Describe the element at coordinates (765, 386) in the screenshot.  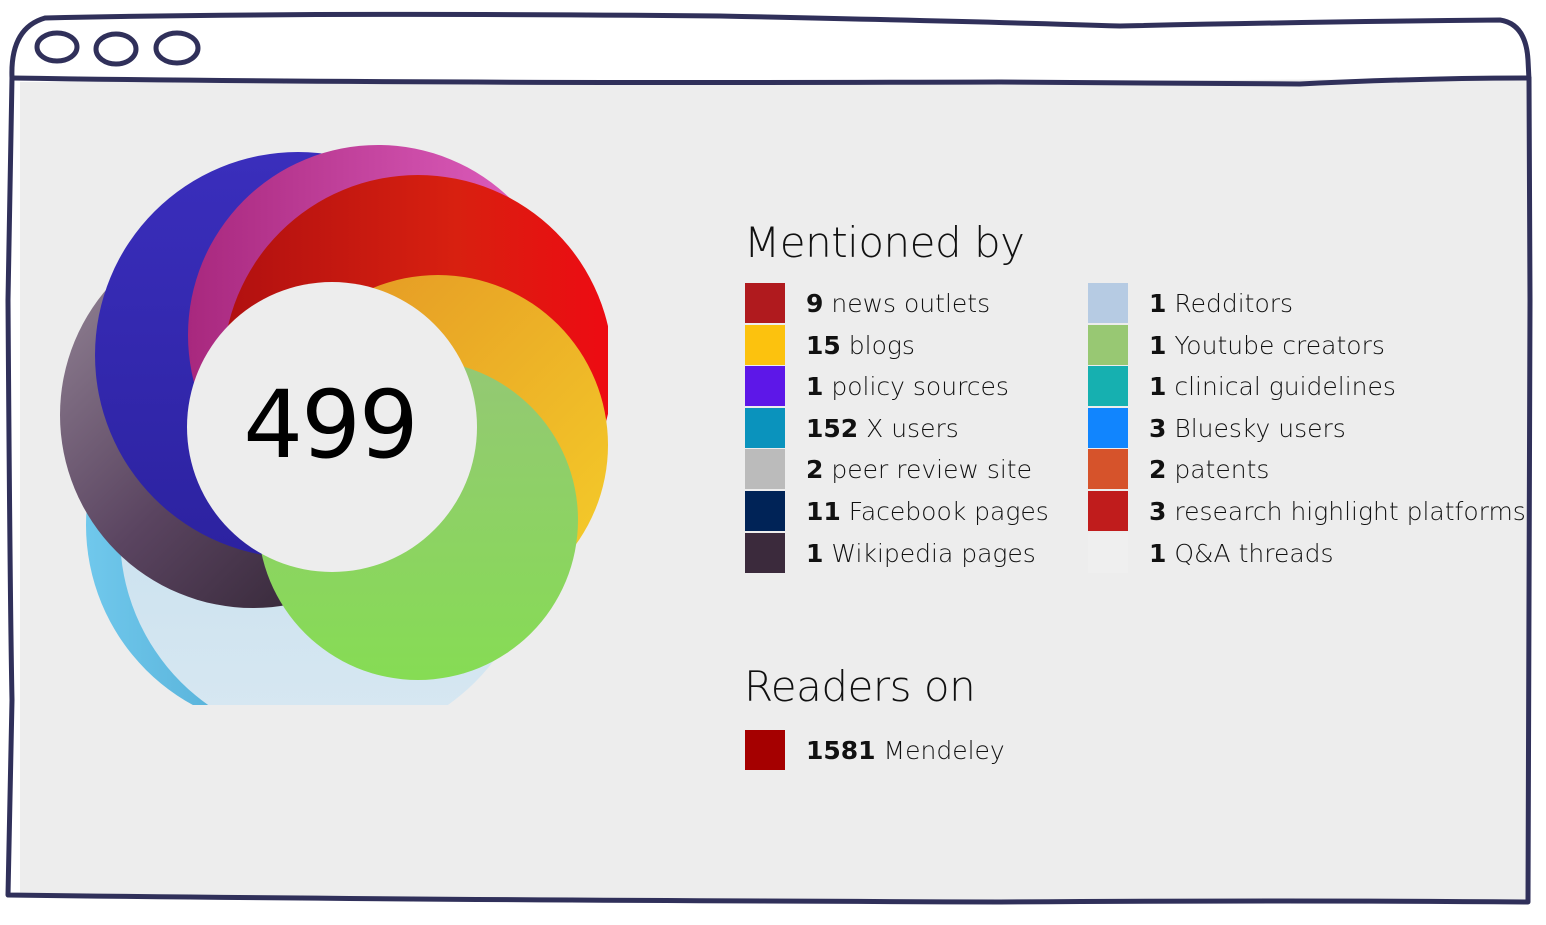
I see `policy-swatch` at that location.